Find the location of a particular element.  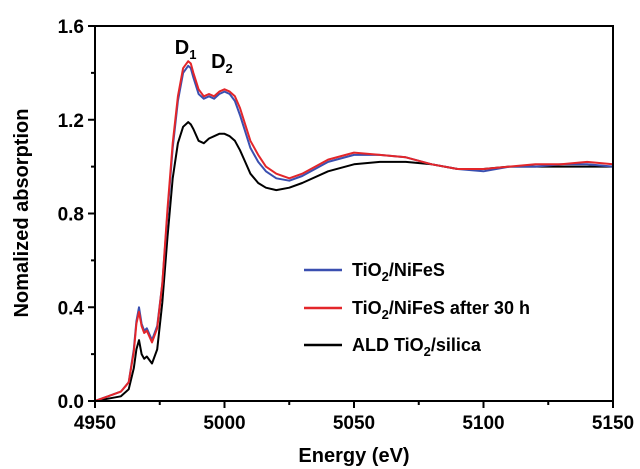

y-axis: 0.0 0.4 0.8 1.2 1.6 is located at coordinates (76, 215).